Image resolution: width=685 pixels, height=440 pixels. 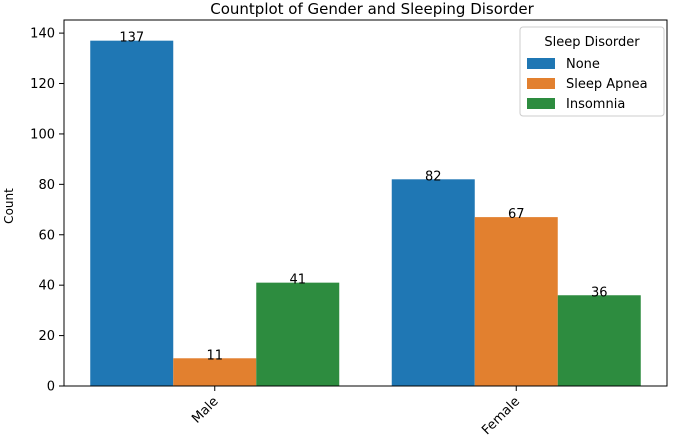 I want to click on legend-entry: Sleep Apnea, so click(x=607, y=84).